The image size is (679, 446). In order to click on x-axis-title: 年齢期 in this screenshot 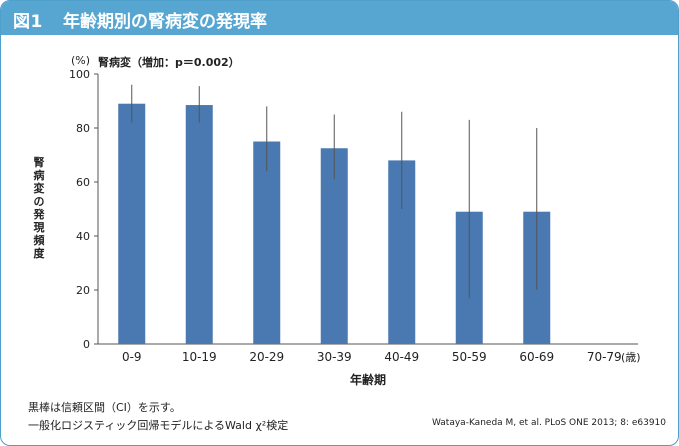, I will do `click(368, 379)`.